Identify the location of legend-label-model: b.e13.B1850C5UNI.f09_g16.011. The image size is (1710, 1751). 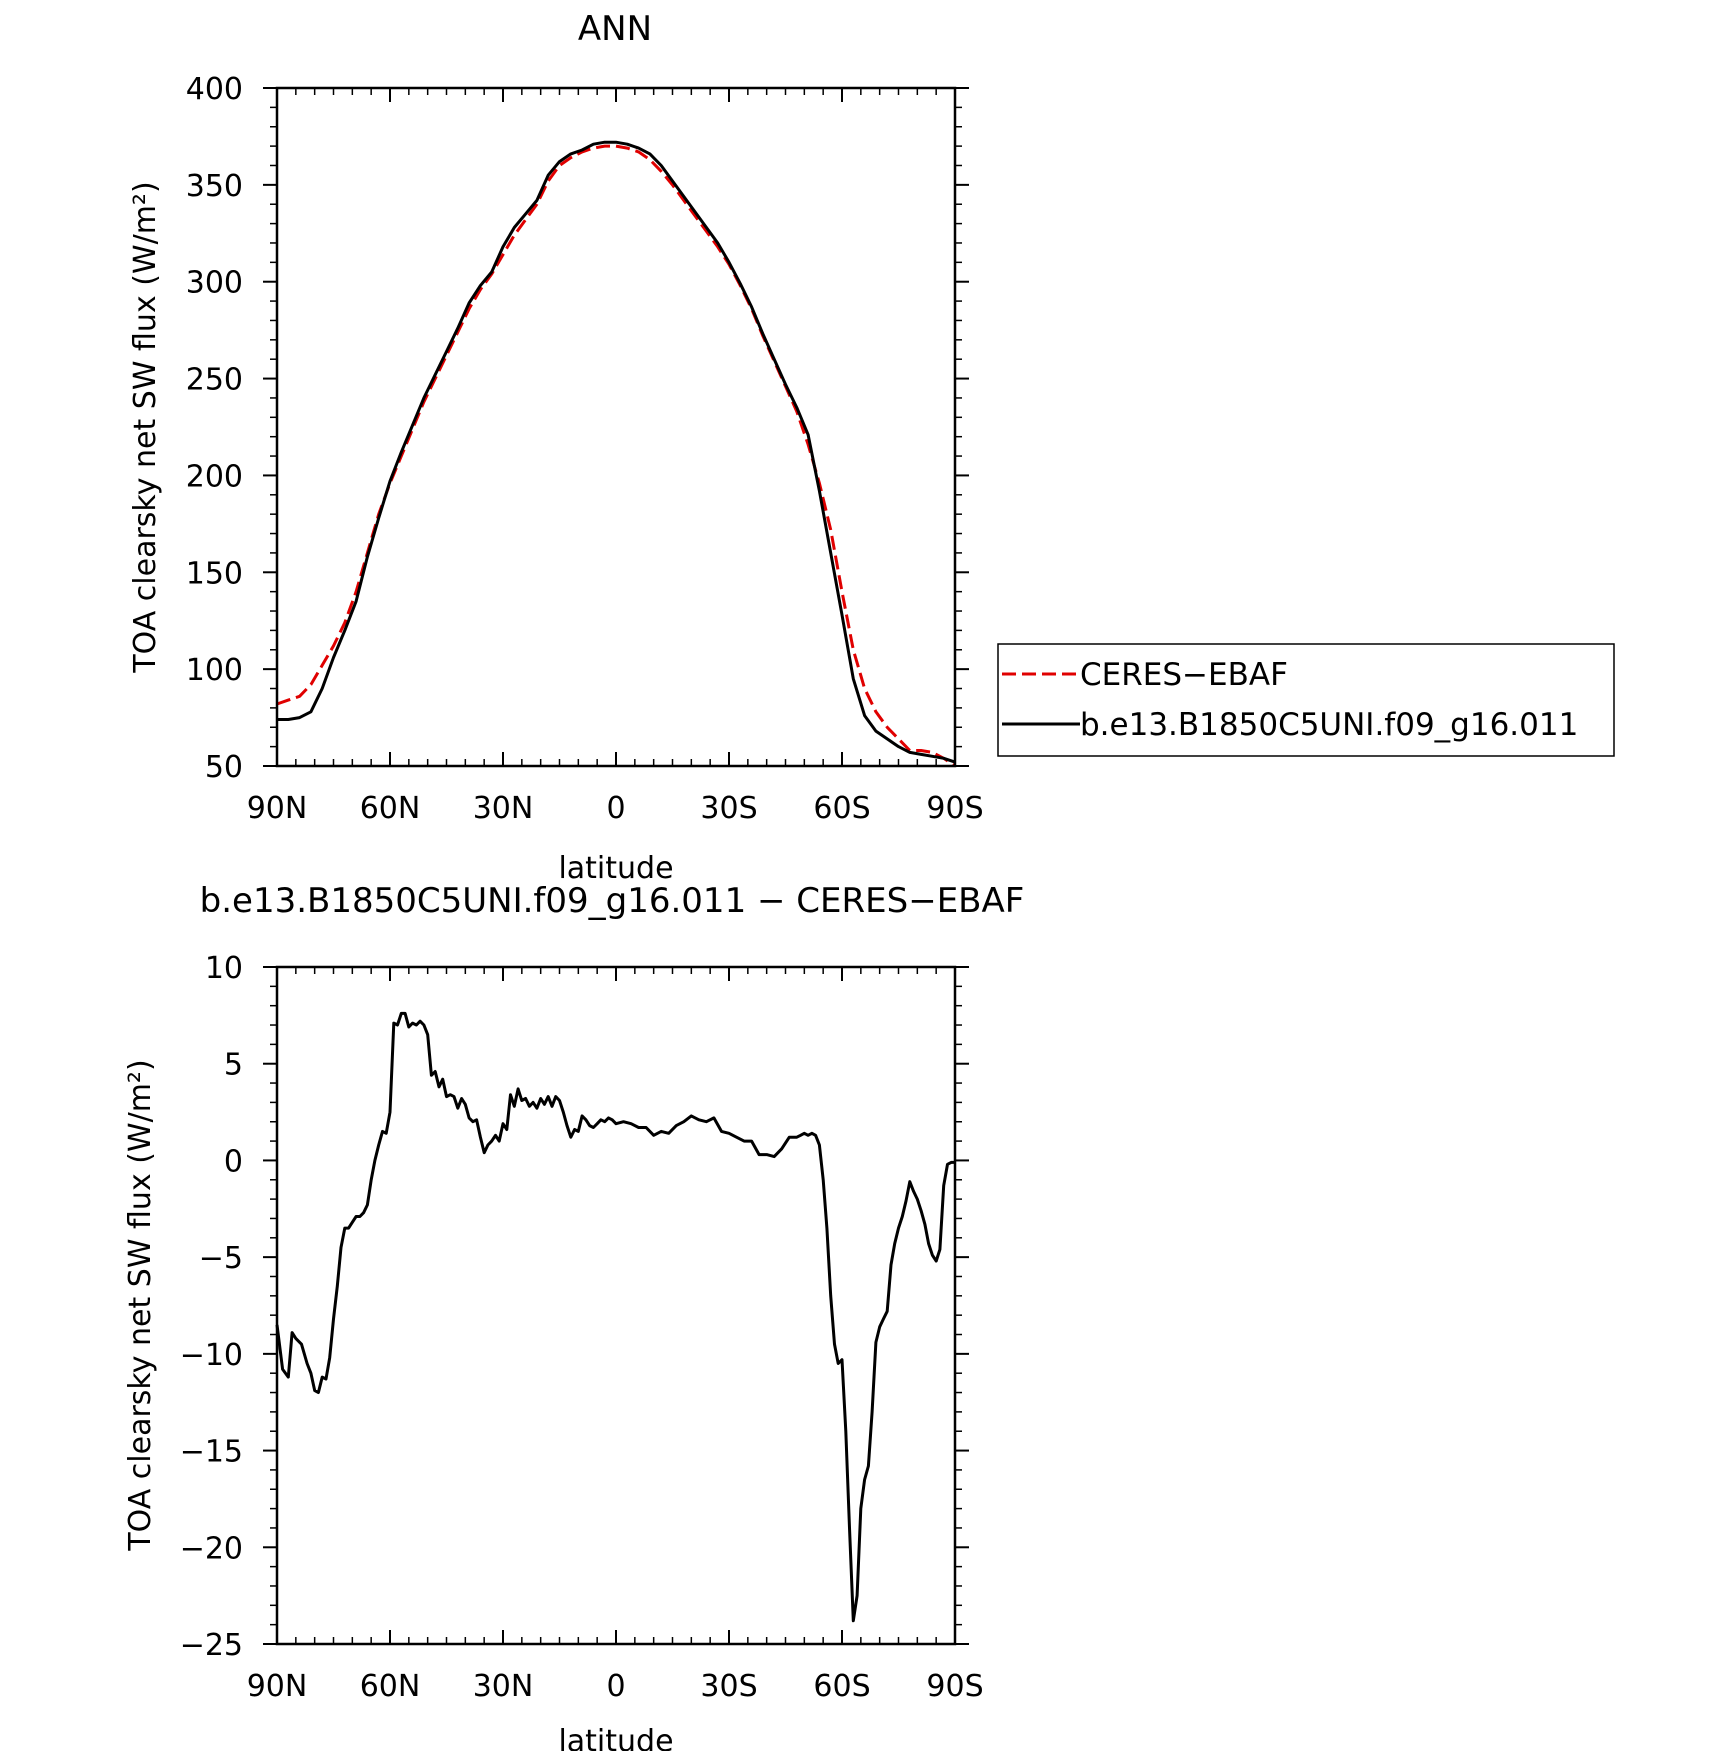
(1329, 725).